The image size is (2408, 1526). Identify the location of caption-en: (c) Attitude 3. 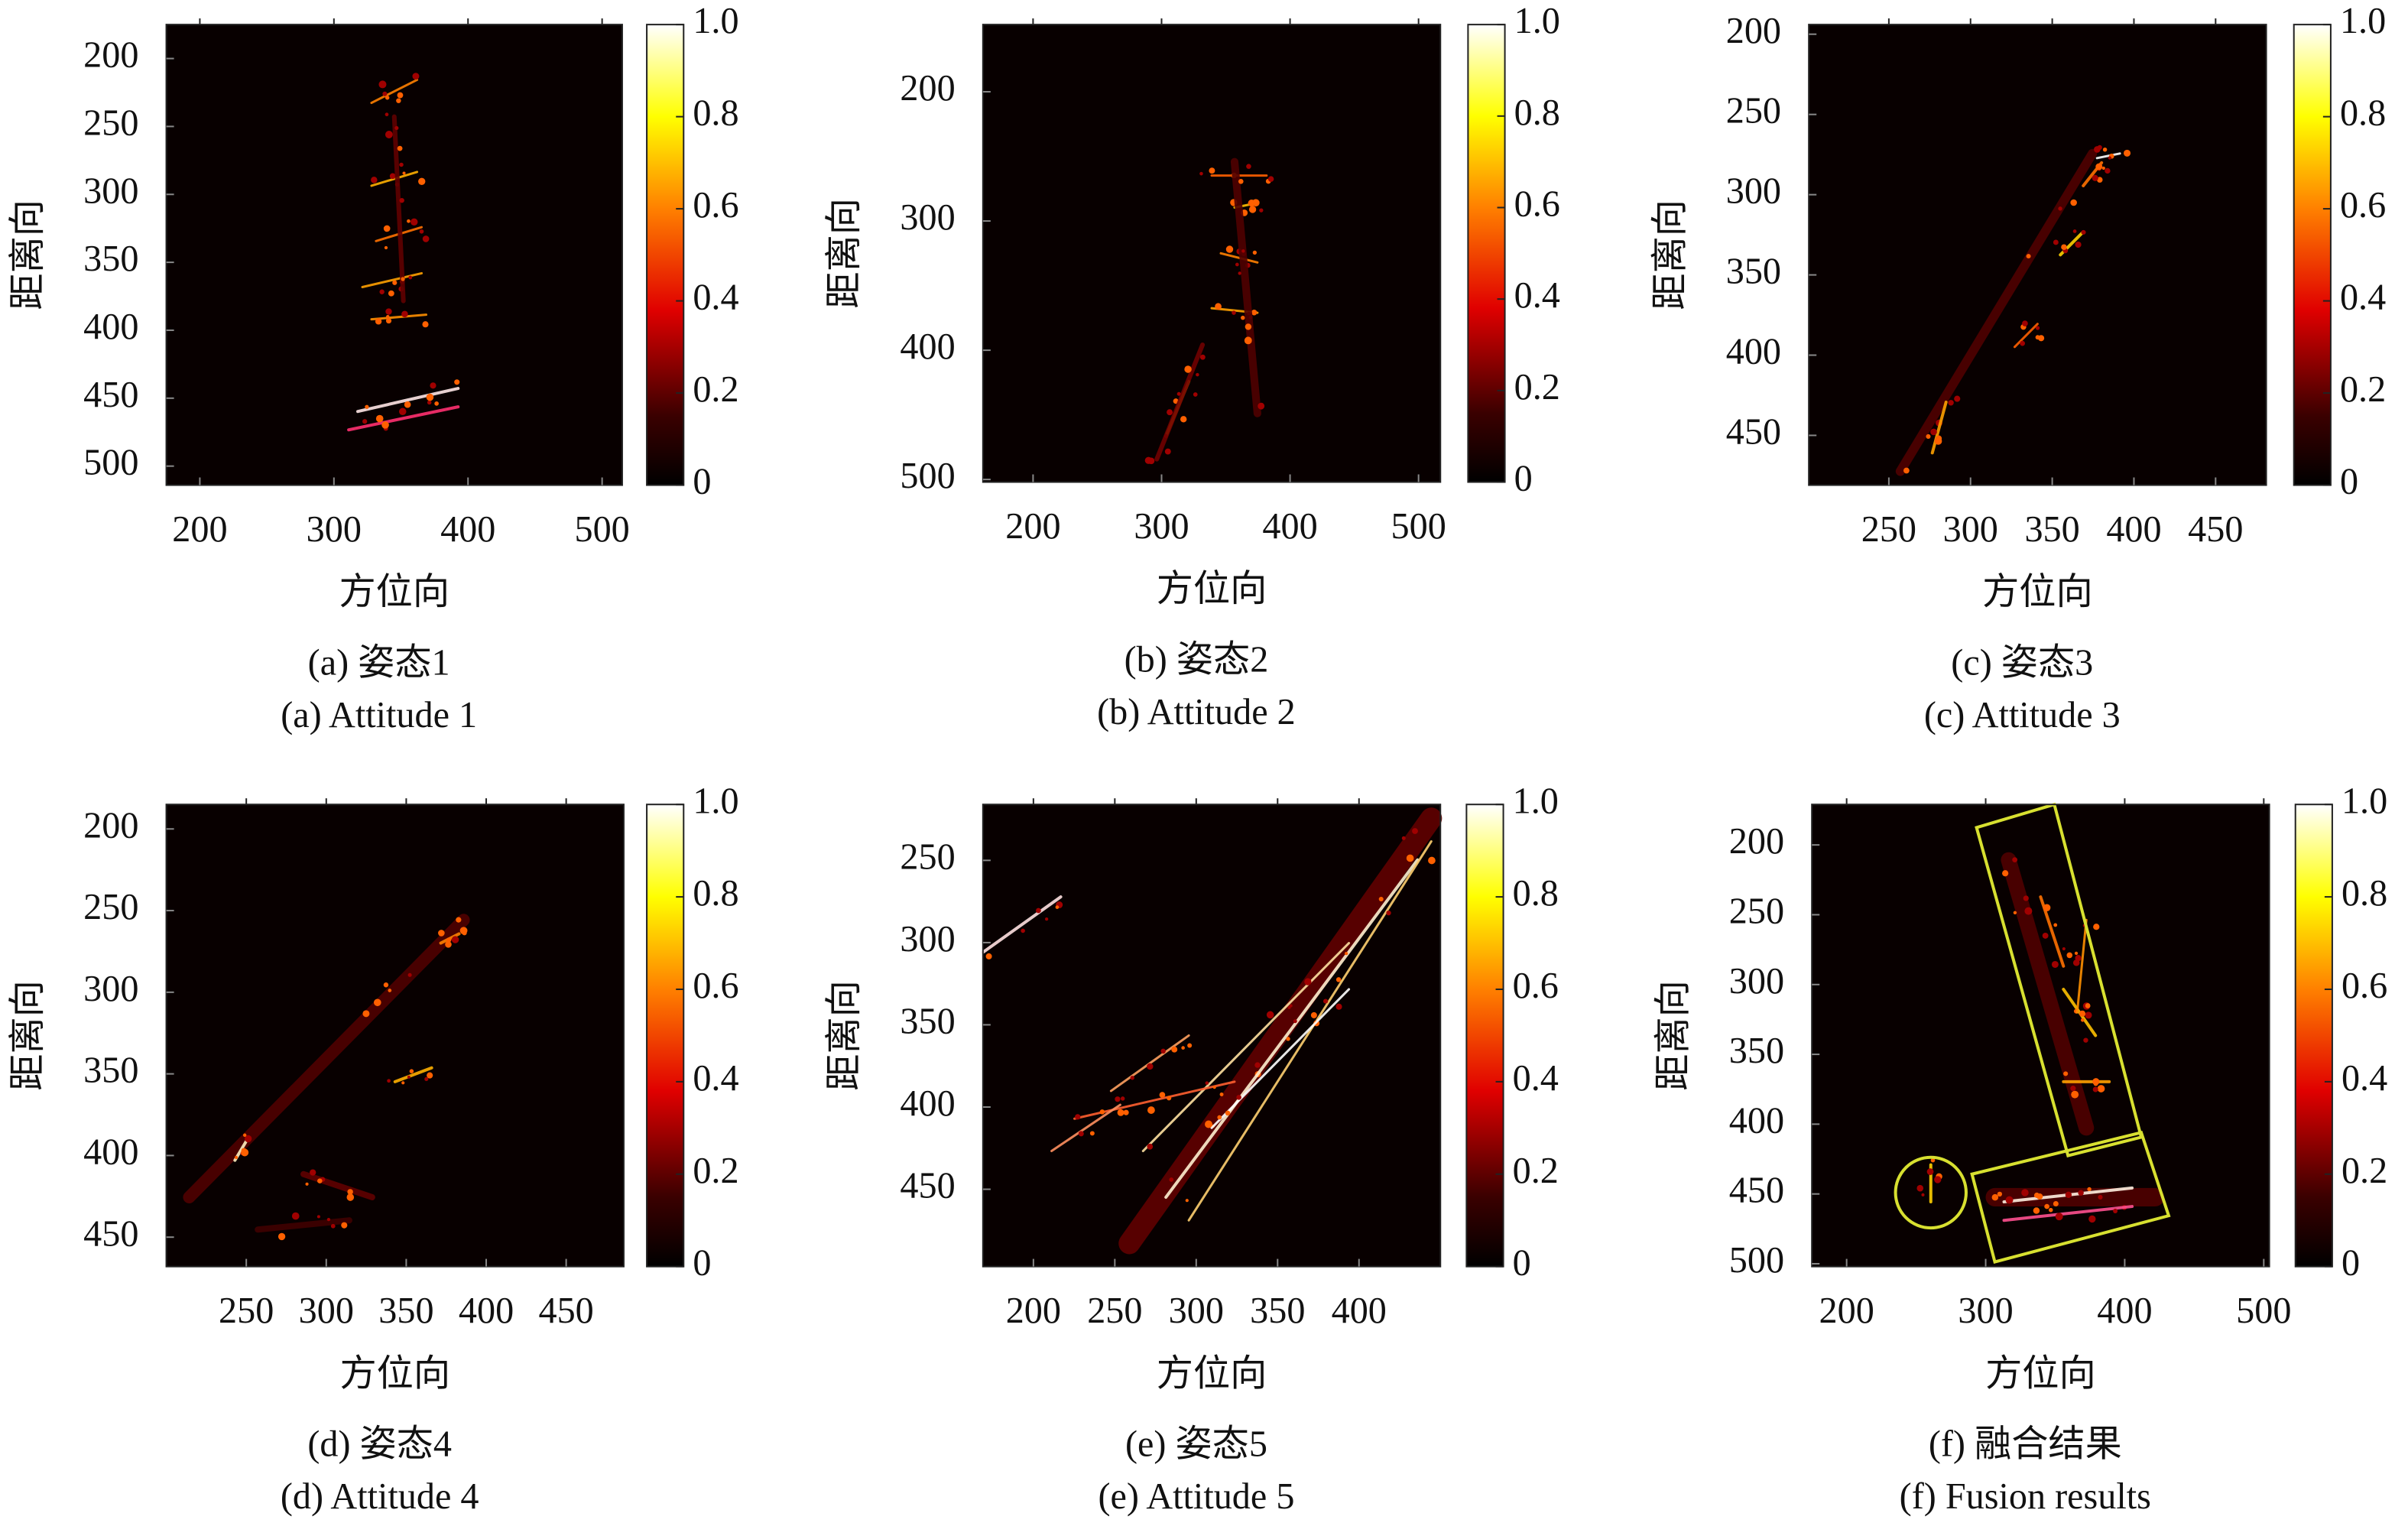
(2023, 715).